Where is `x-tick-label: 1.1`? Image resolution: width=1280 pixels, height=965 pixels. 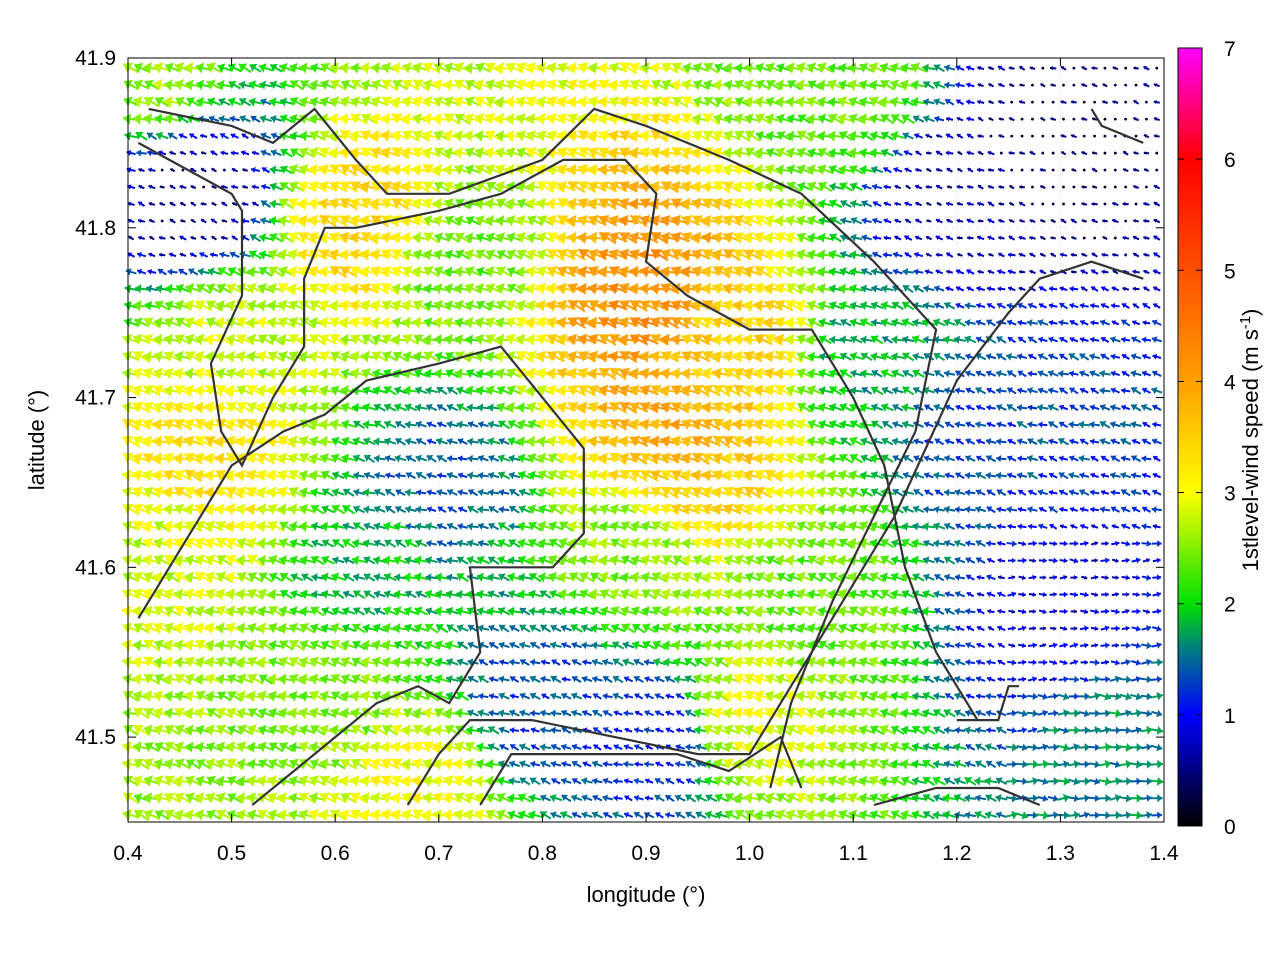 x-tick-label: 1.1 is located at coordinates (853, 853).